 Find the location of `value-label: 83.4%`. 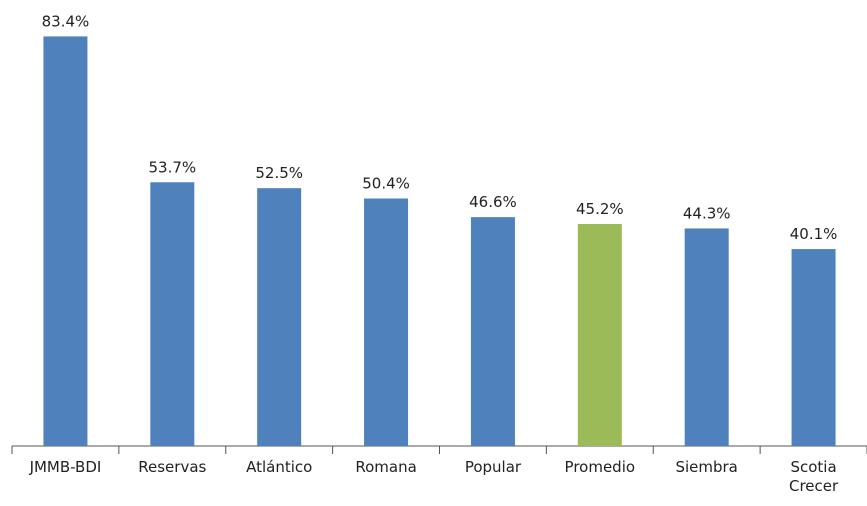

value-label: 83.4% is located at coordinates (66, 21).